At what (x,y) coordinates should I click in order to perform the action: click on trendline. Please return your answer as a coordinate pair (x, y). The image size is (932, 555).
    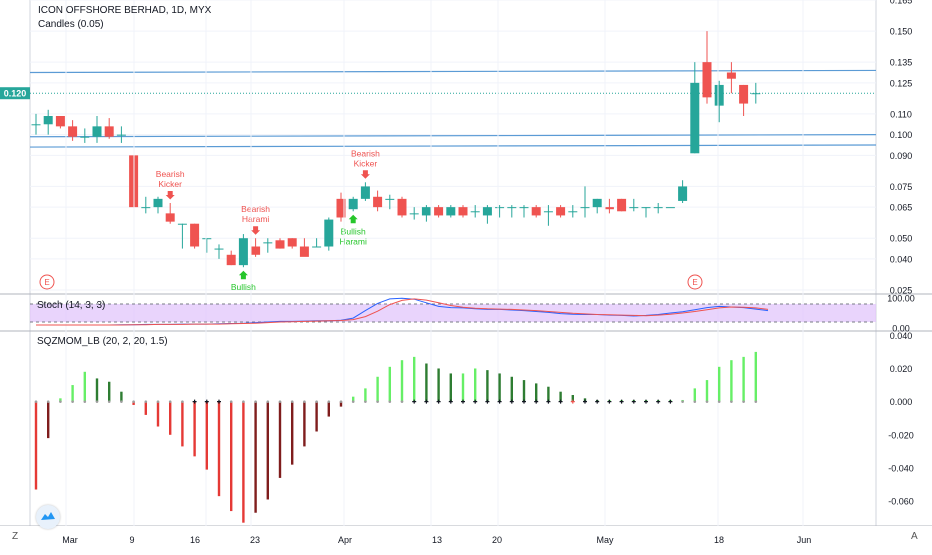
    Looking at the image, I should click on (453, 71).